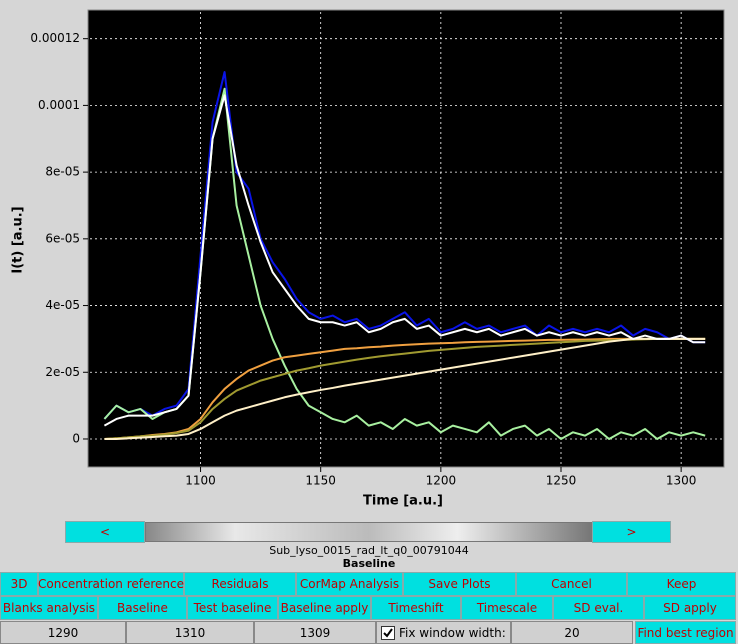 Image resolution: width=738 pixels, height=644 pixels. What do you see at coordinates (62, 372) in the screenshot?
I see `y-tick-label: 2e-05` at bounding box center [62, 372].